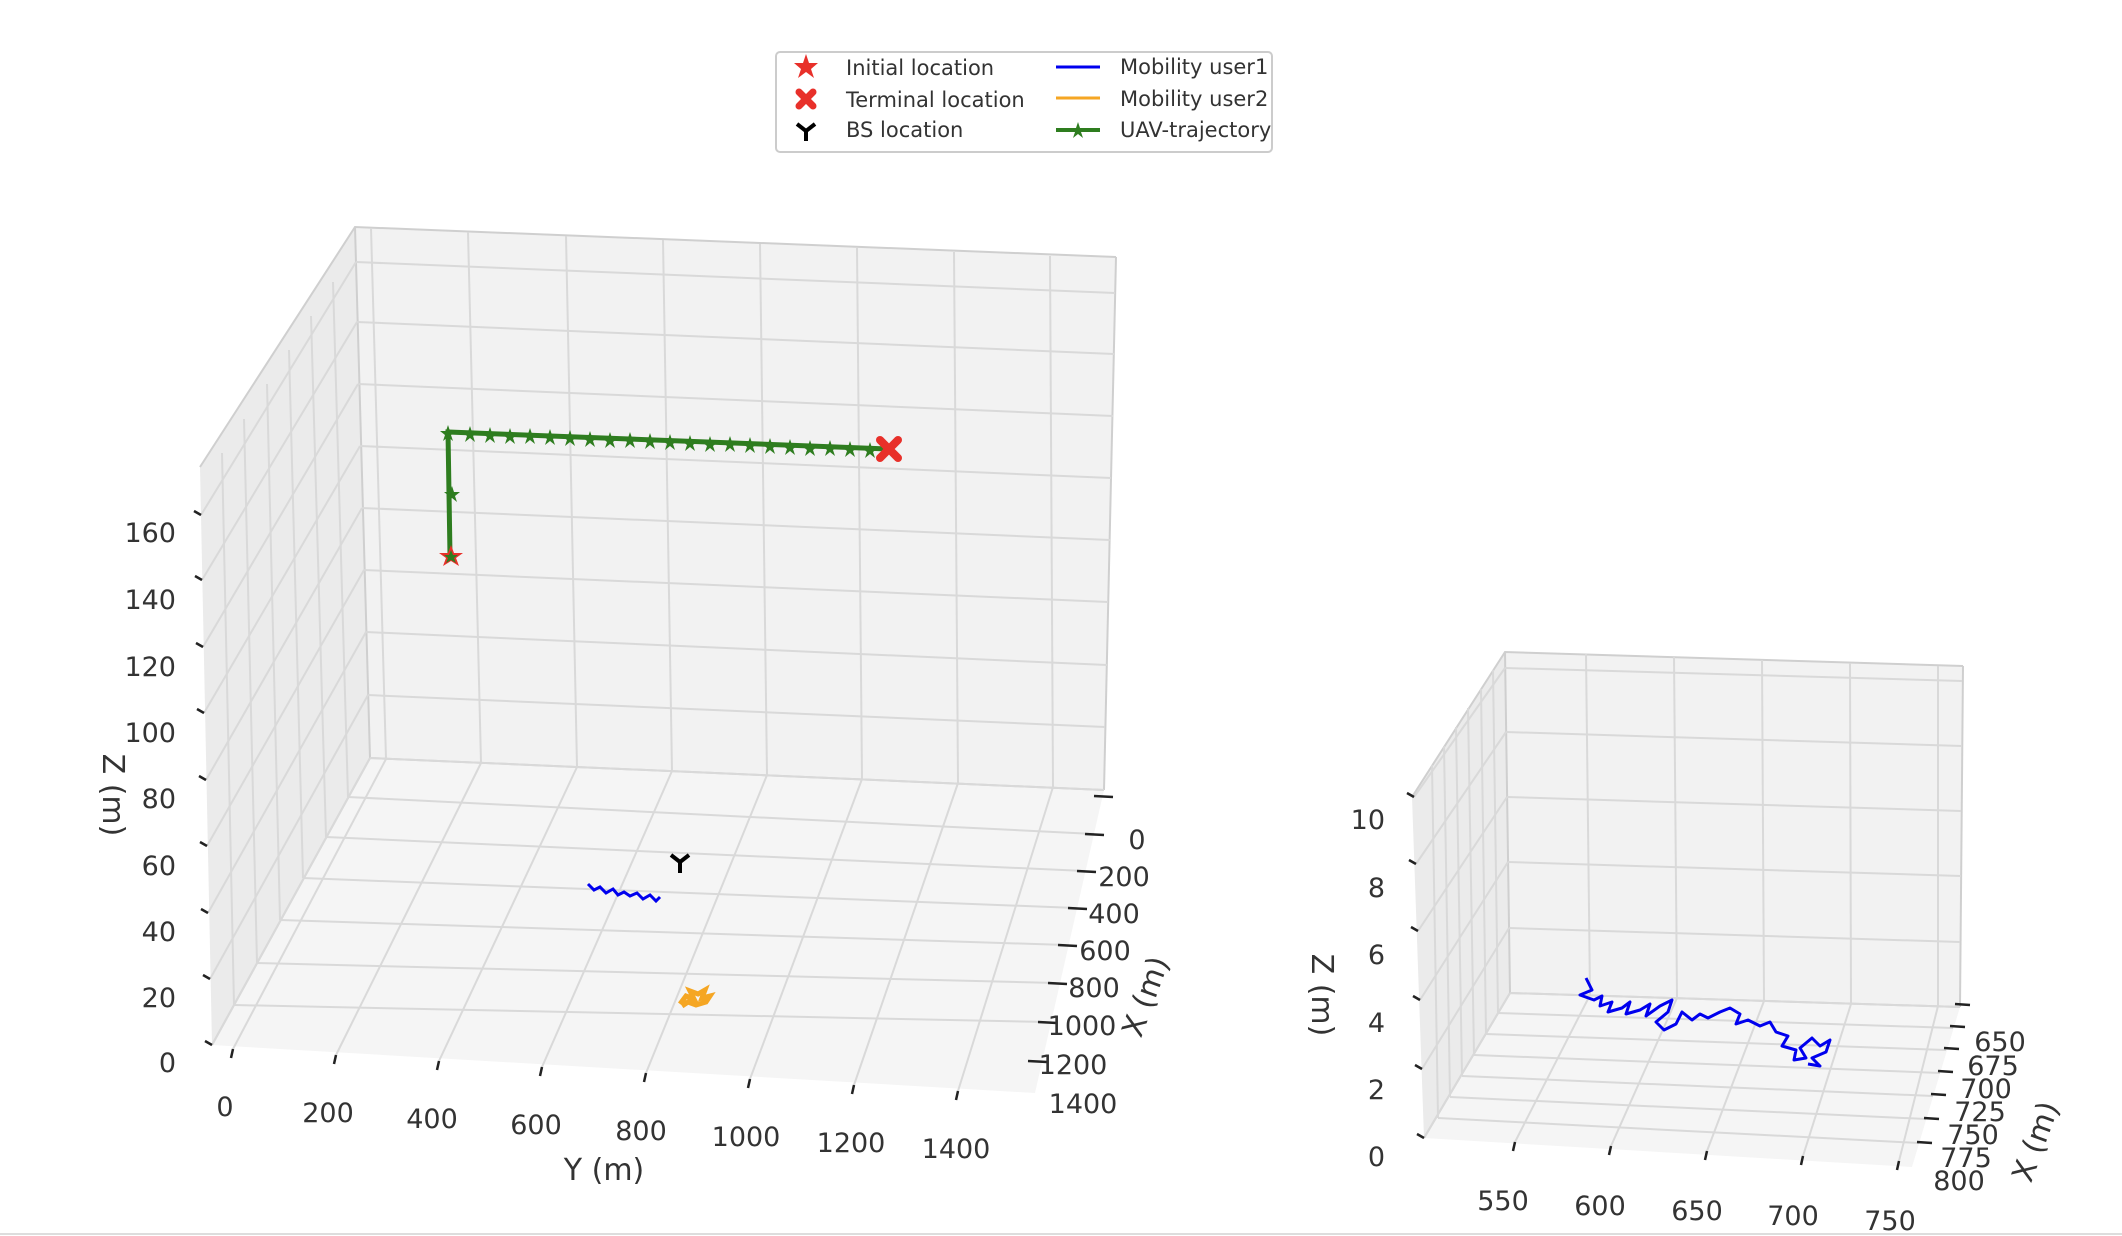 The image size is (2122, 1236). Describe the element at coordinates (150, 600) in the screenshot. I see `left-z-tick-140: 140` at that location.